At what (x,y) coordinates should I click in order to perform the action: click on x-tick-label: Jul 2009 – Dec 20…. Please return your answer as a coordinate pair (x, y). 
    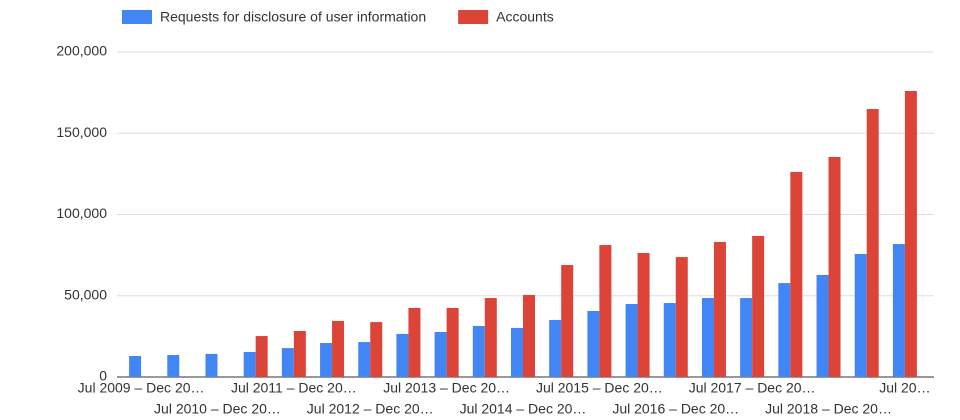
    Looking at the image, I should click on (141, 388).